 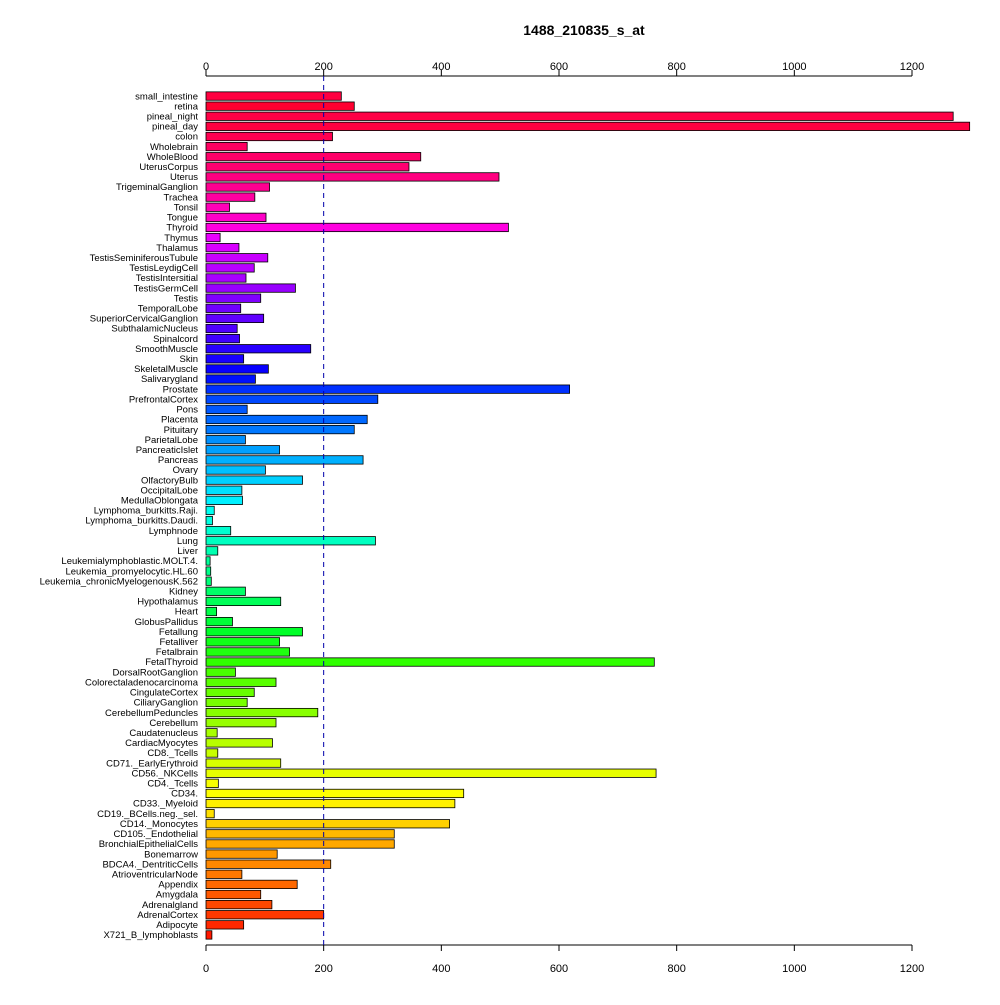 I want to click on category-label: pineal_day, so click(x=175, y=127).